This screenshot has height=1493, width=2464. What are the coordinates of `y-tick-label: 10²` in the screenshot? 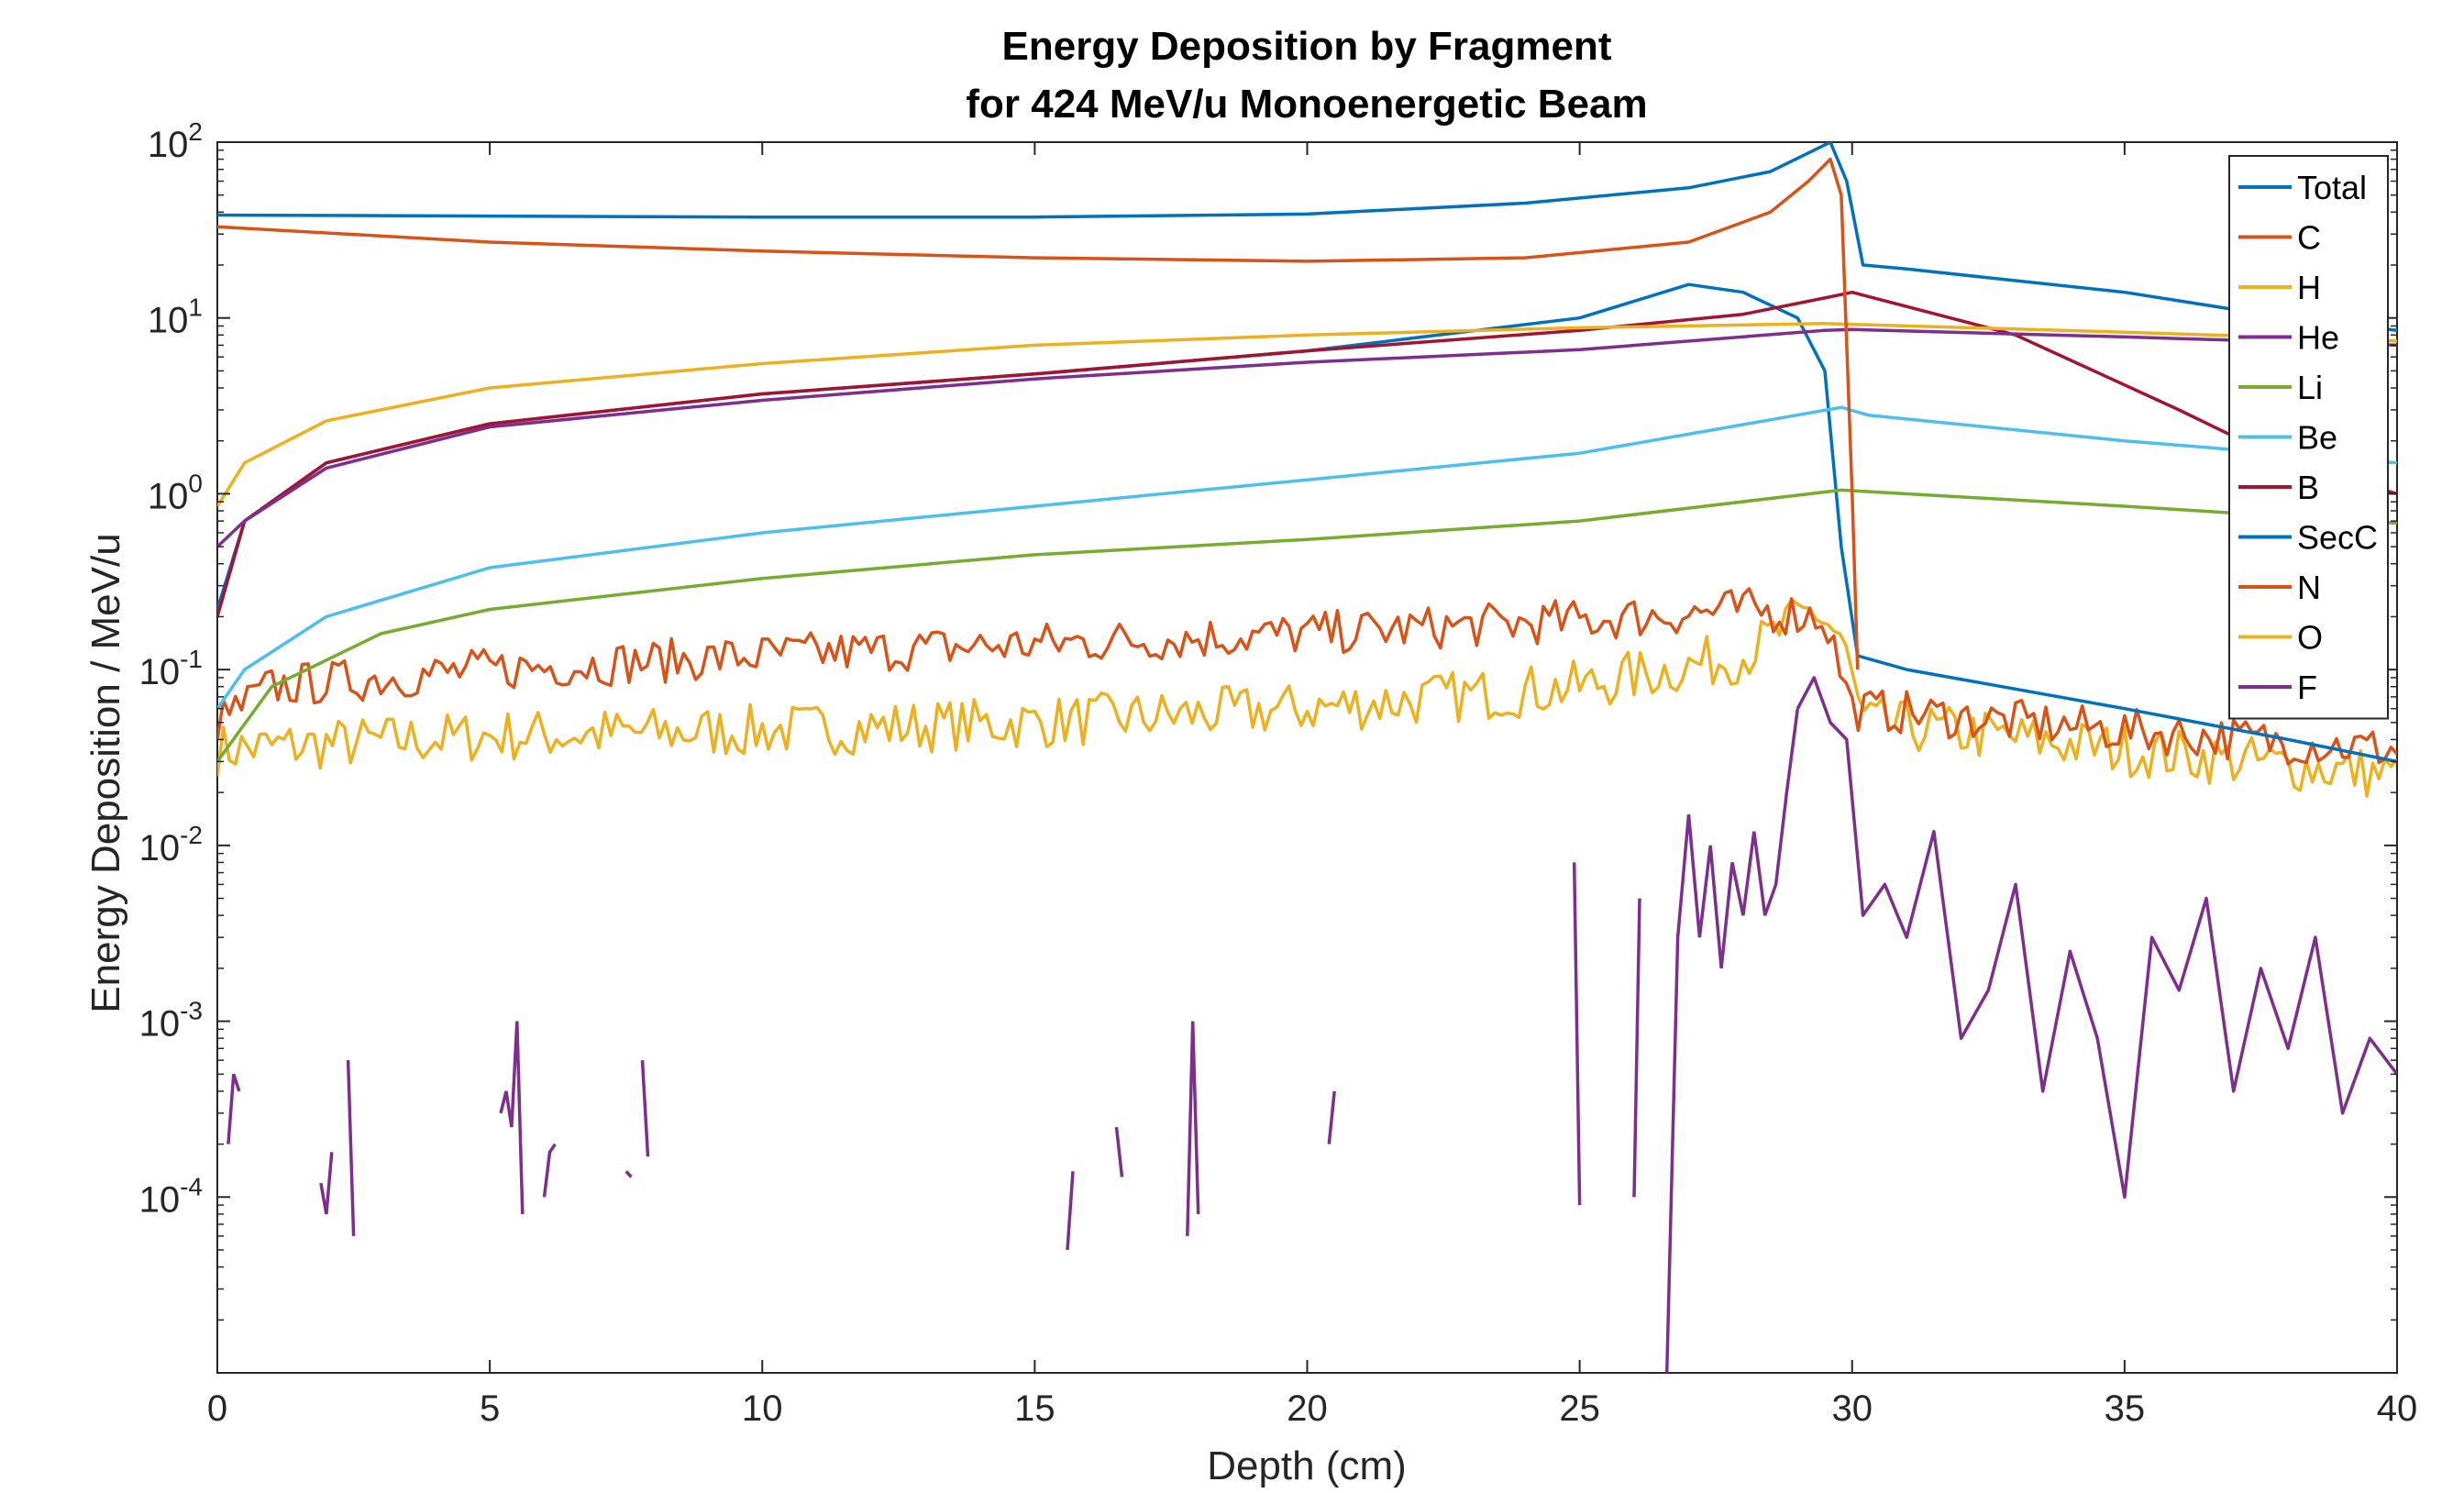 It's located at (175, 141).